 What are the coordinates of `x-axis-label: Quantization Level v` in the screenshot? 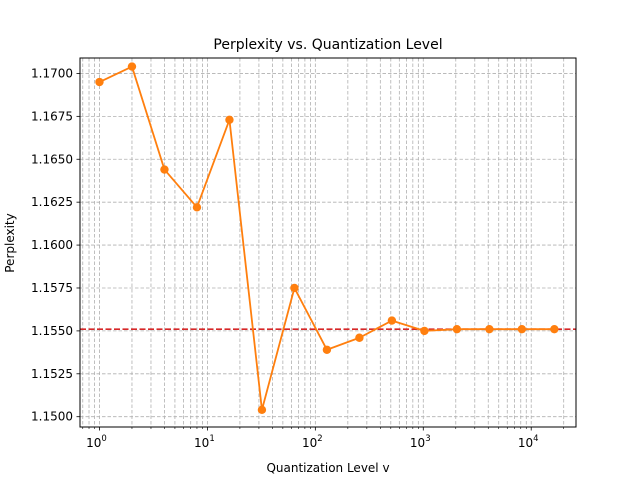 It's located at (327, 468).